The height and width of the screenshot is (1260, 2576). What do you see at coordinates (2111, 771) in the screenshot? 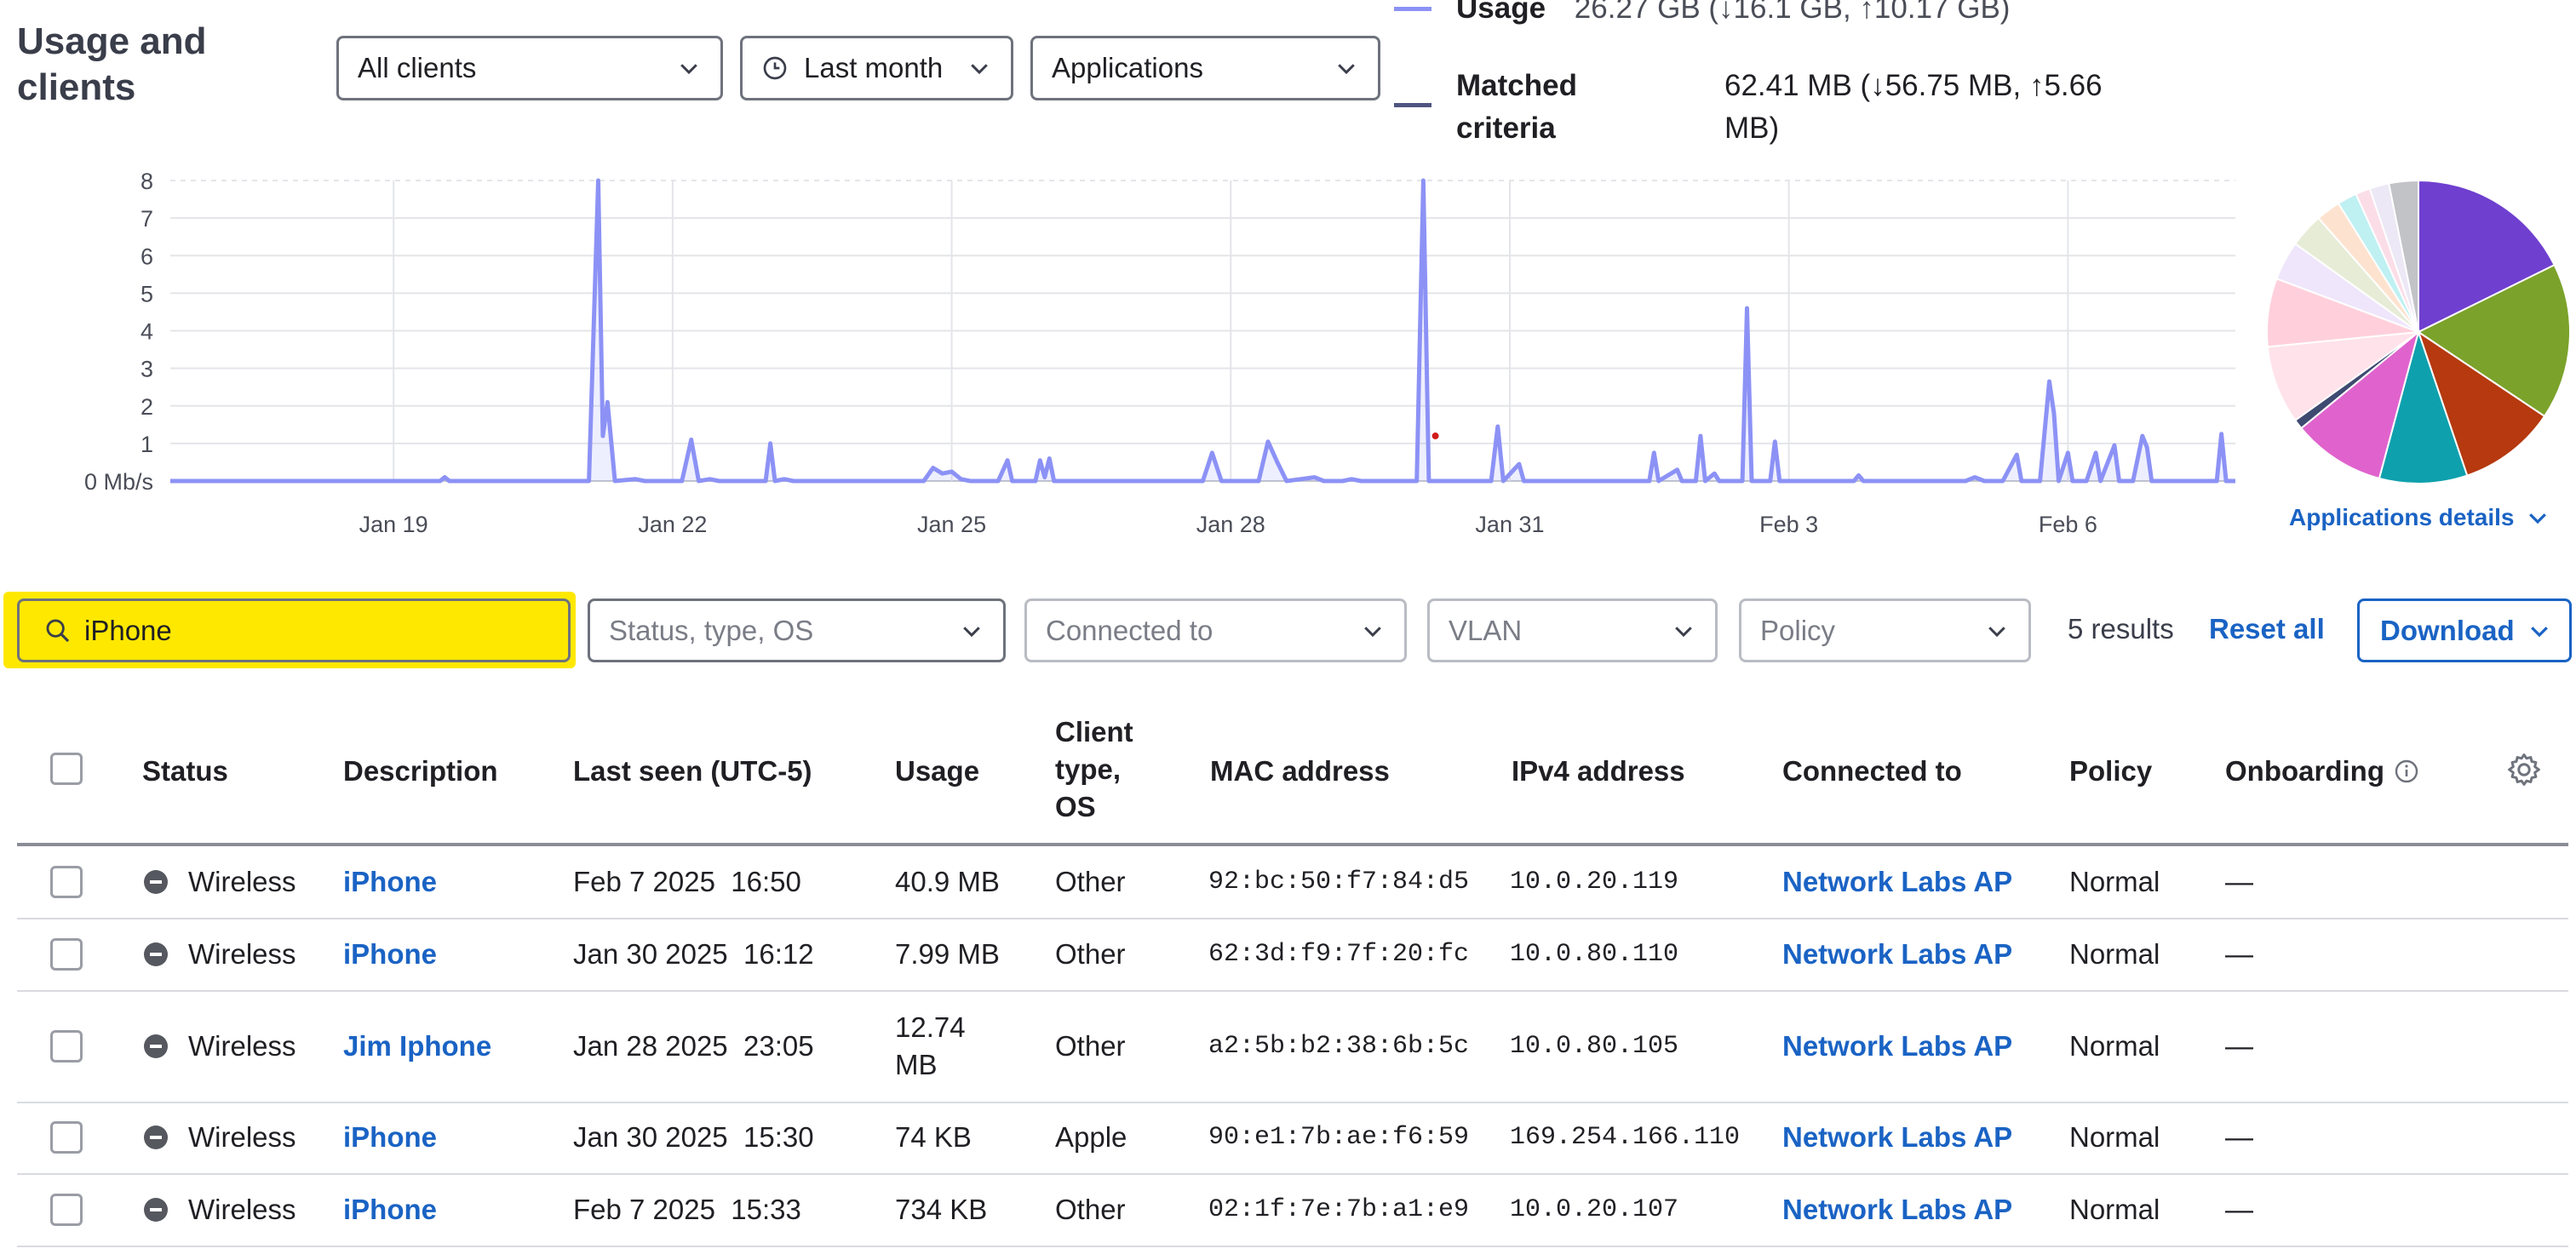
I see `column-header-policy: Policy` at bounding box center [2111, 771].